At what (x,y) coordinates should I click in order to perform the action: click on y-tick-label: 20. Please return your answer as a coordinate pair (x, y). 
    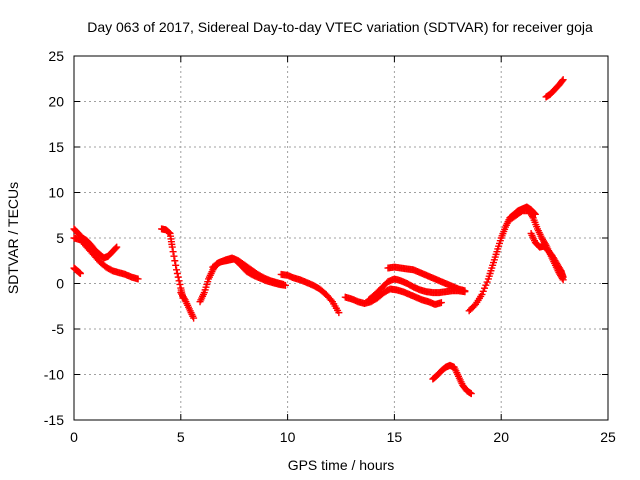
    Looking at the image, I should click on (56, 102).